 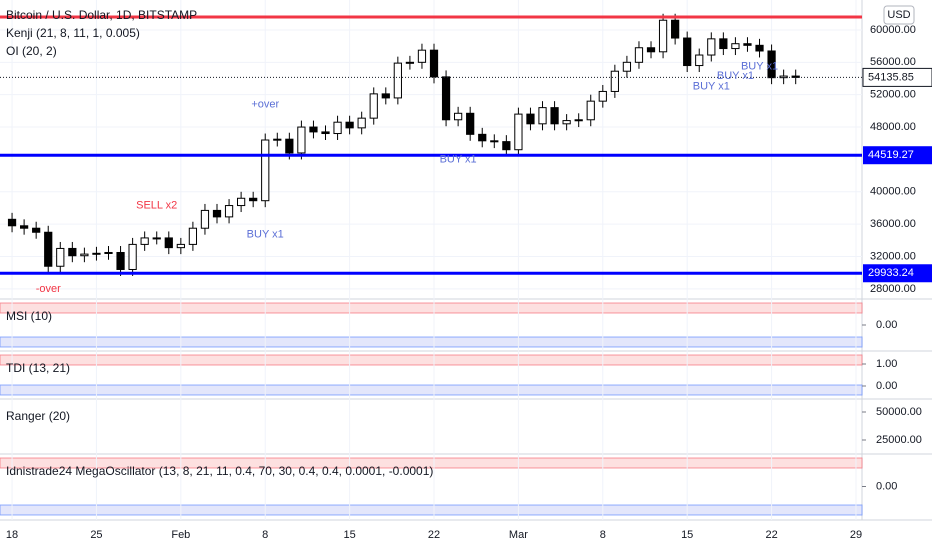 I want to click on y-tick-label: 32000.00, so click(x=893, y=256).